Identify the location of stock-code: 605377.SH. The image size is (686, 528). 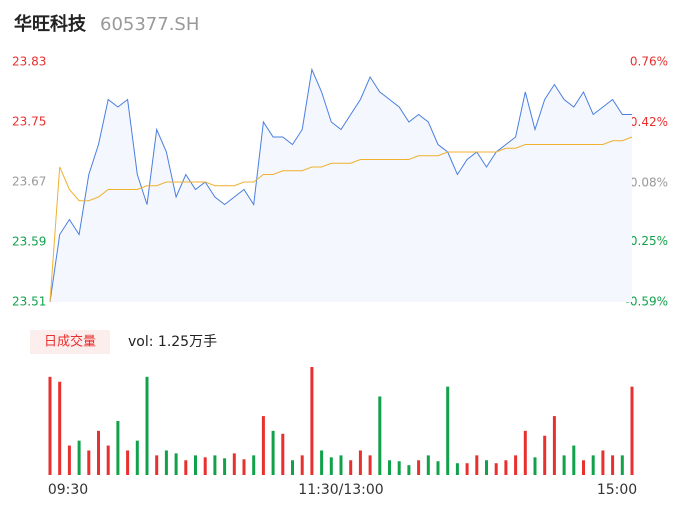
(149, 24).